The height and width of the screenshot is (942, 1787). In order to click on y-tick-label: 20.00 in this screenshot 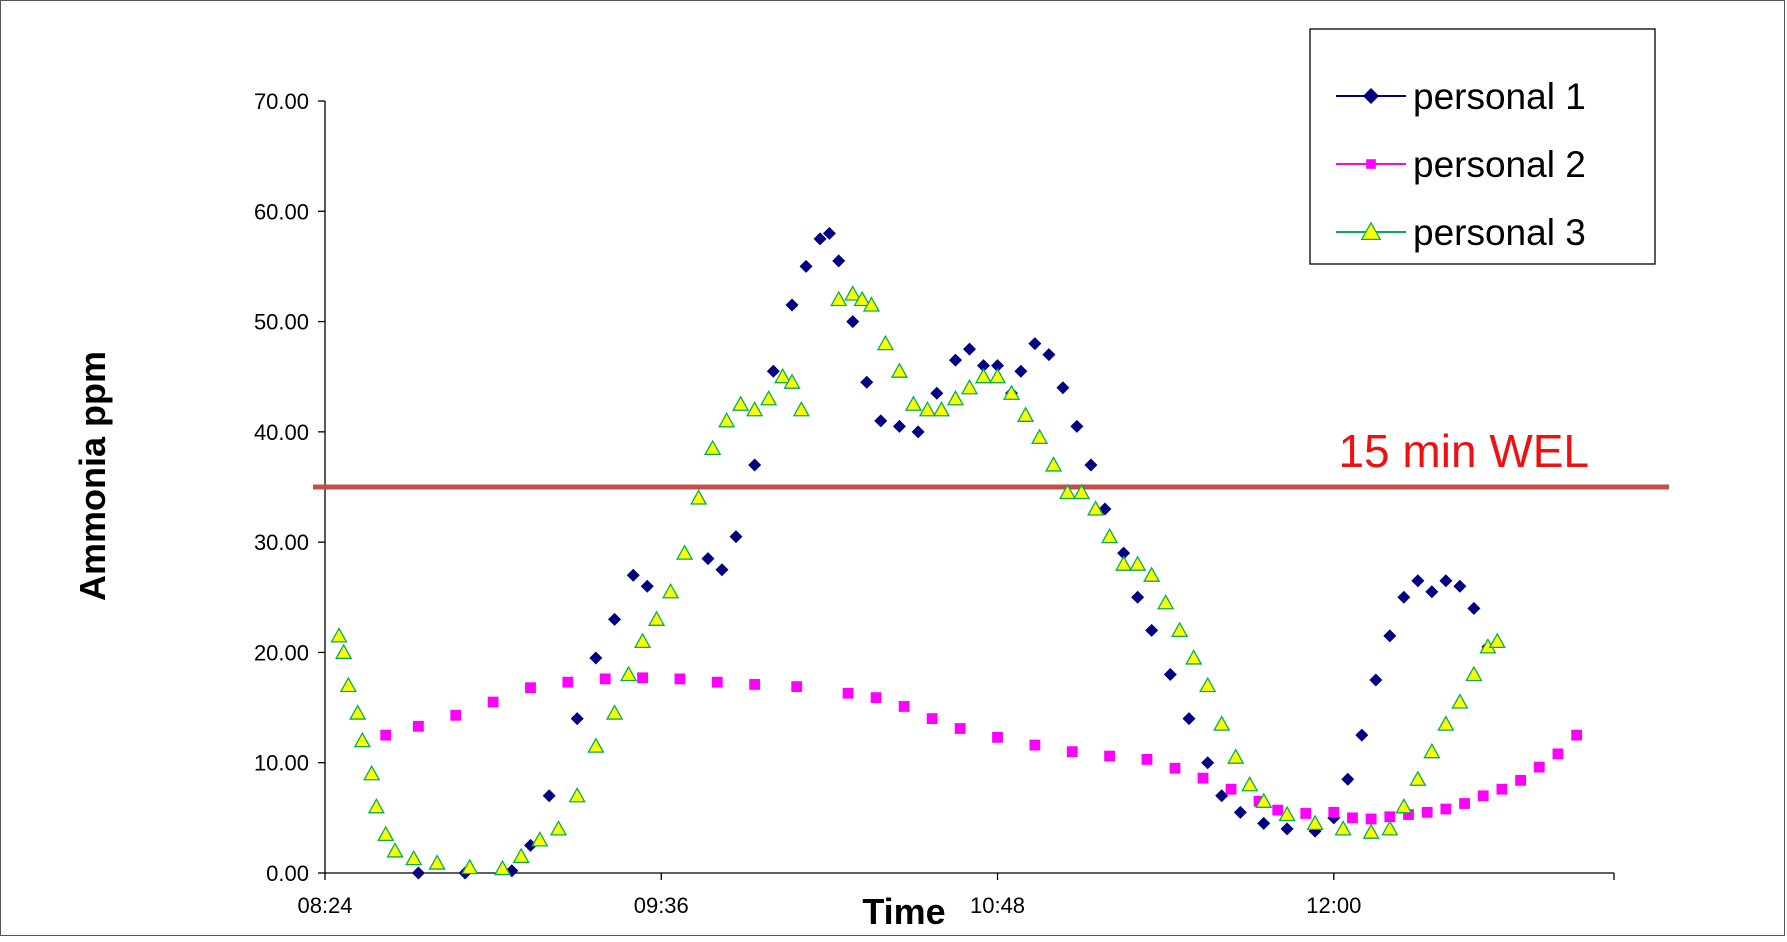, I will do `click(281, 652)`.